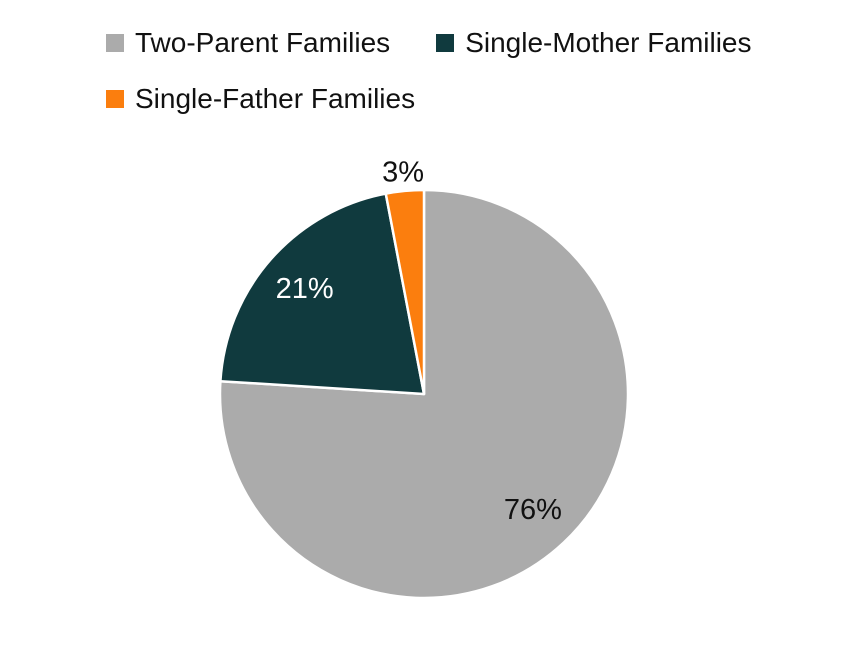  Describe the element at coordinates (533, 510) in the screenshot. I see `pie-data-label-0: 76%` at that location.